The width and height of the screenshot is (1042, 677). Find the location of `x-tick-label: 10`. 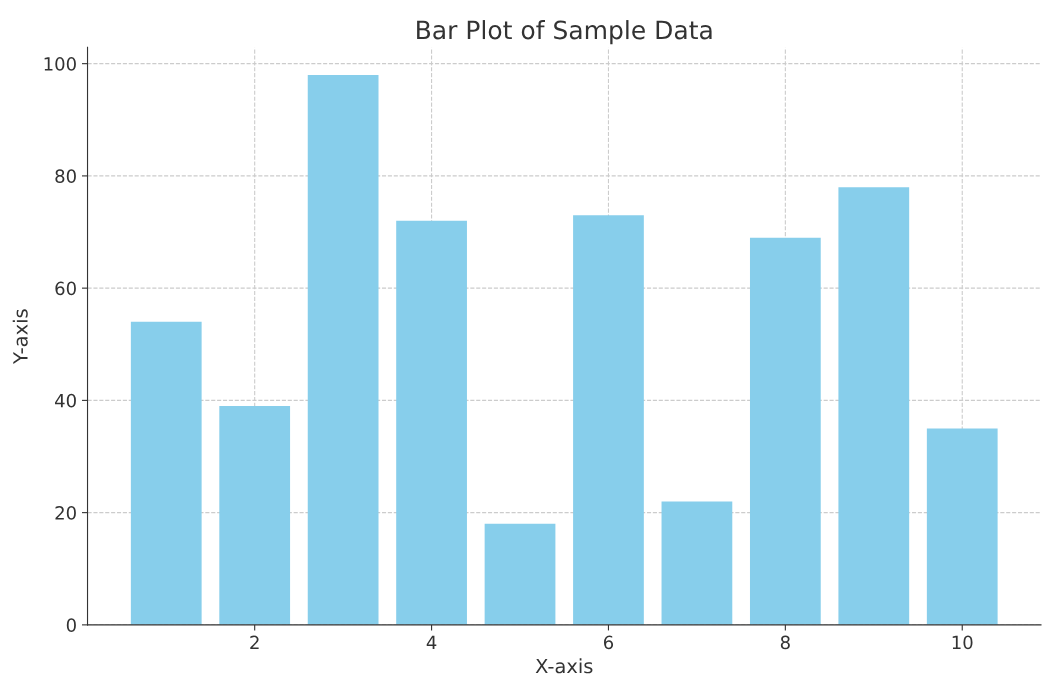

x-tick-label: 10 is located at coordinates (962, 642).